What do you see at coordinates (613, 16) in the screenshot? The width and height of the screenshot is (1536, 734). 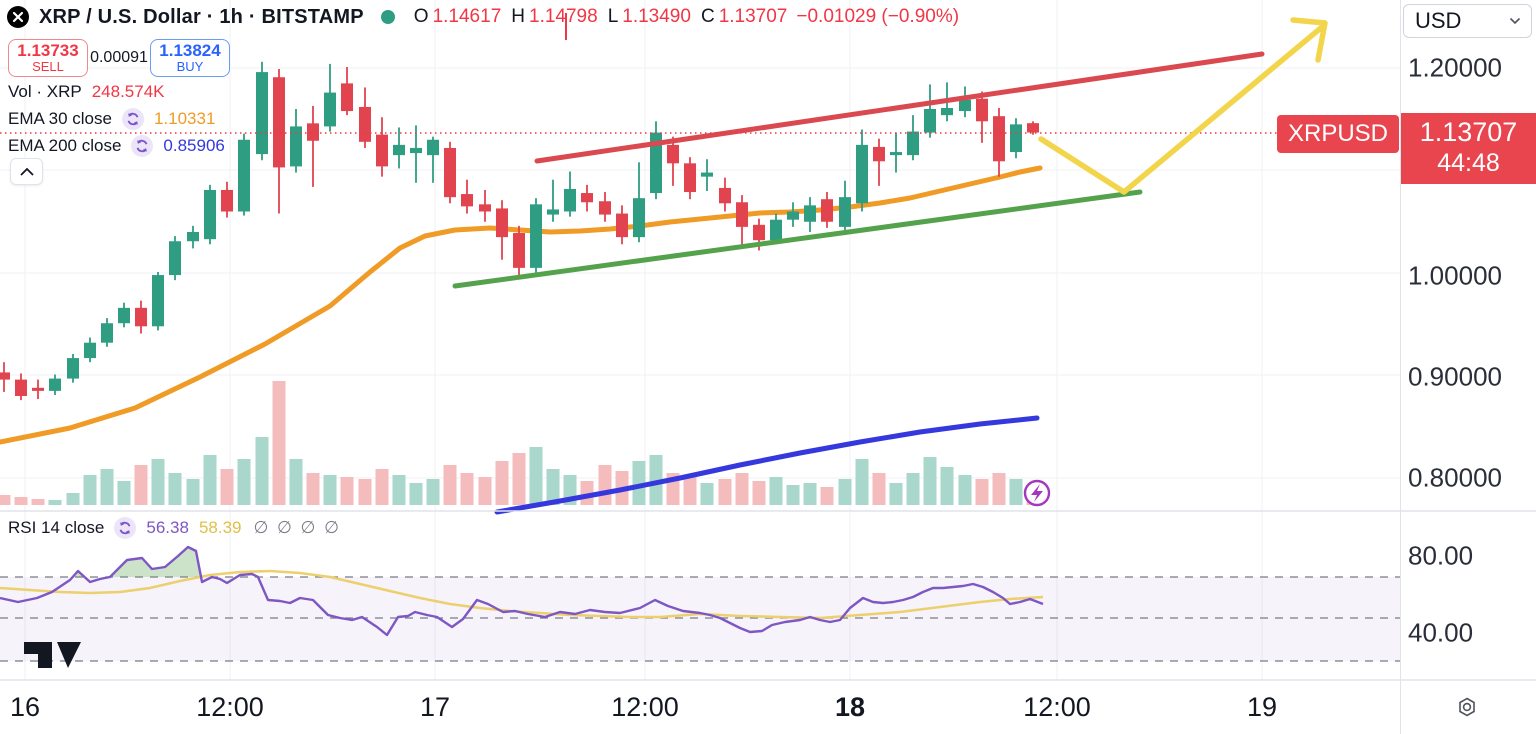 I see `ohlc-key: L` at bounding box center [613, 16].